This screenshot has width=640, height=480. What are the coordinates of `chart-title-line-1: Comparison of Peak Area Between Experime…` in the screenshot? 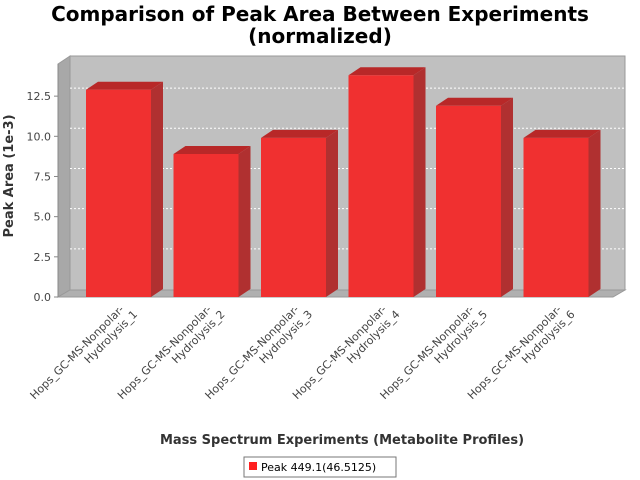 It's located at (320, 14).